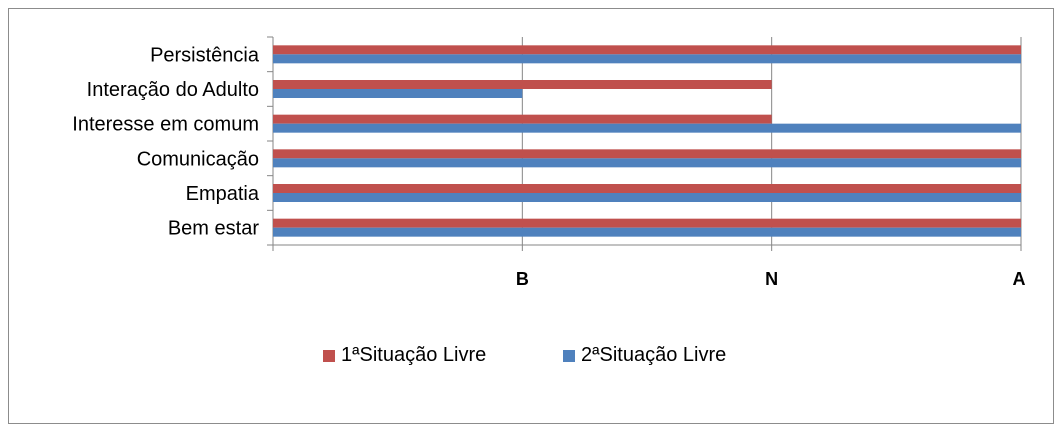  Describe the element at coordinates (223, 194) in the screenshot. I see `category-label: Empatia` at that location.